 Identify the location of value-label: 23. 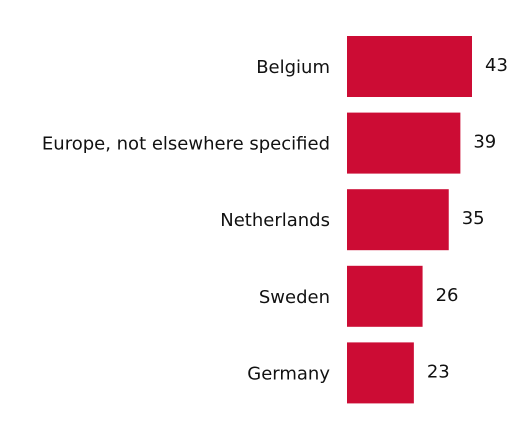
(438, 371).